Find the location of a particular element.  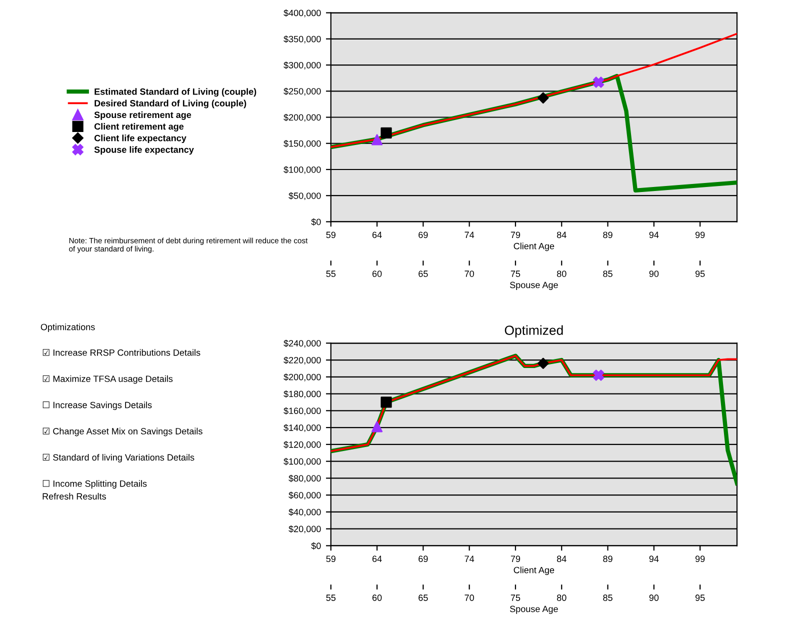

legend-label: Client retirement age is located at coordinates (139, 127).